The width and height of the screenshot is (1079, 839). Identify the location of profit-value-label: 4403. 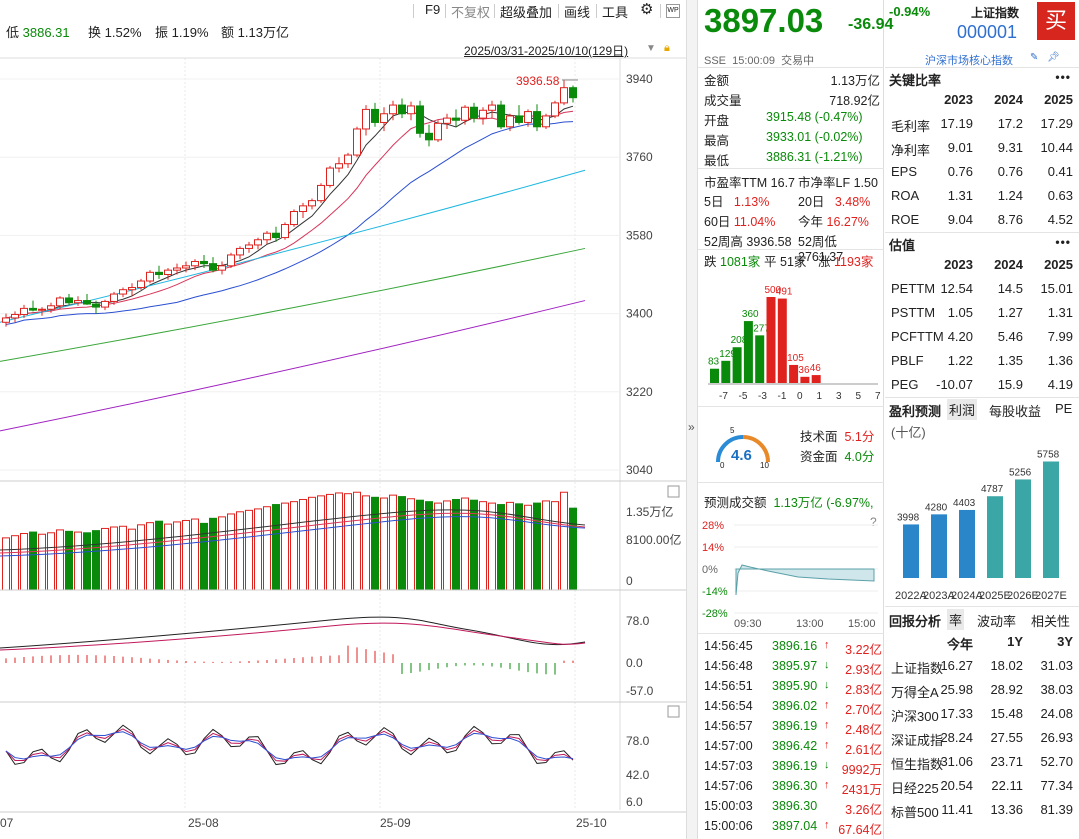
(964, 503).